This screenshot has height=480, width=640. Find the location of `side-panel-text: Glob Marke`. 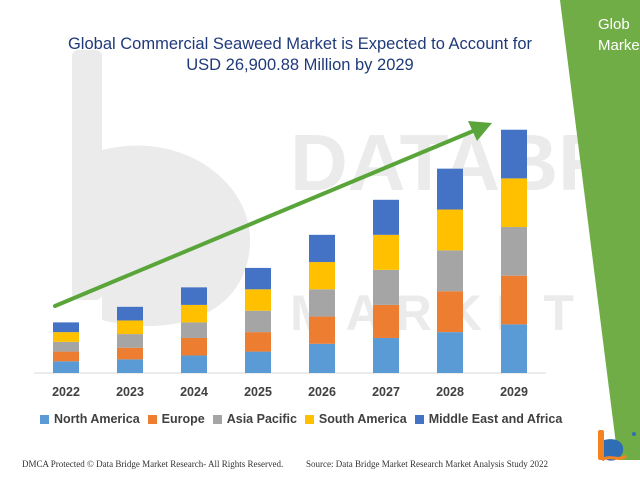

side-panel-text: Glob Marke is located at coordinates (608, 35).